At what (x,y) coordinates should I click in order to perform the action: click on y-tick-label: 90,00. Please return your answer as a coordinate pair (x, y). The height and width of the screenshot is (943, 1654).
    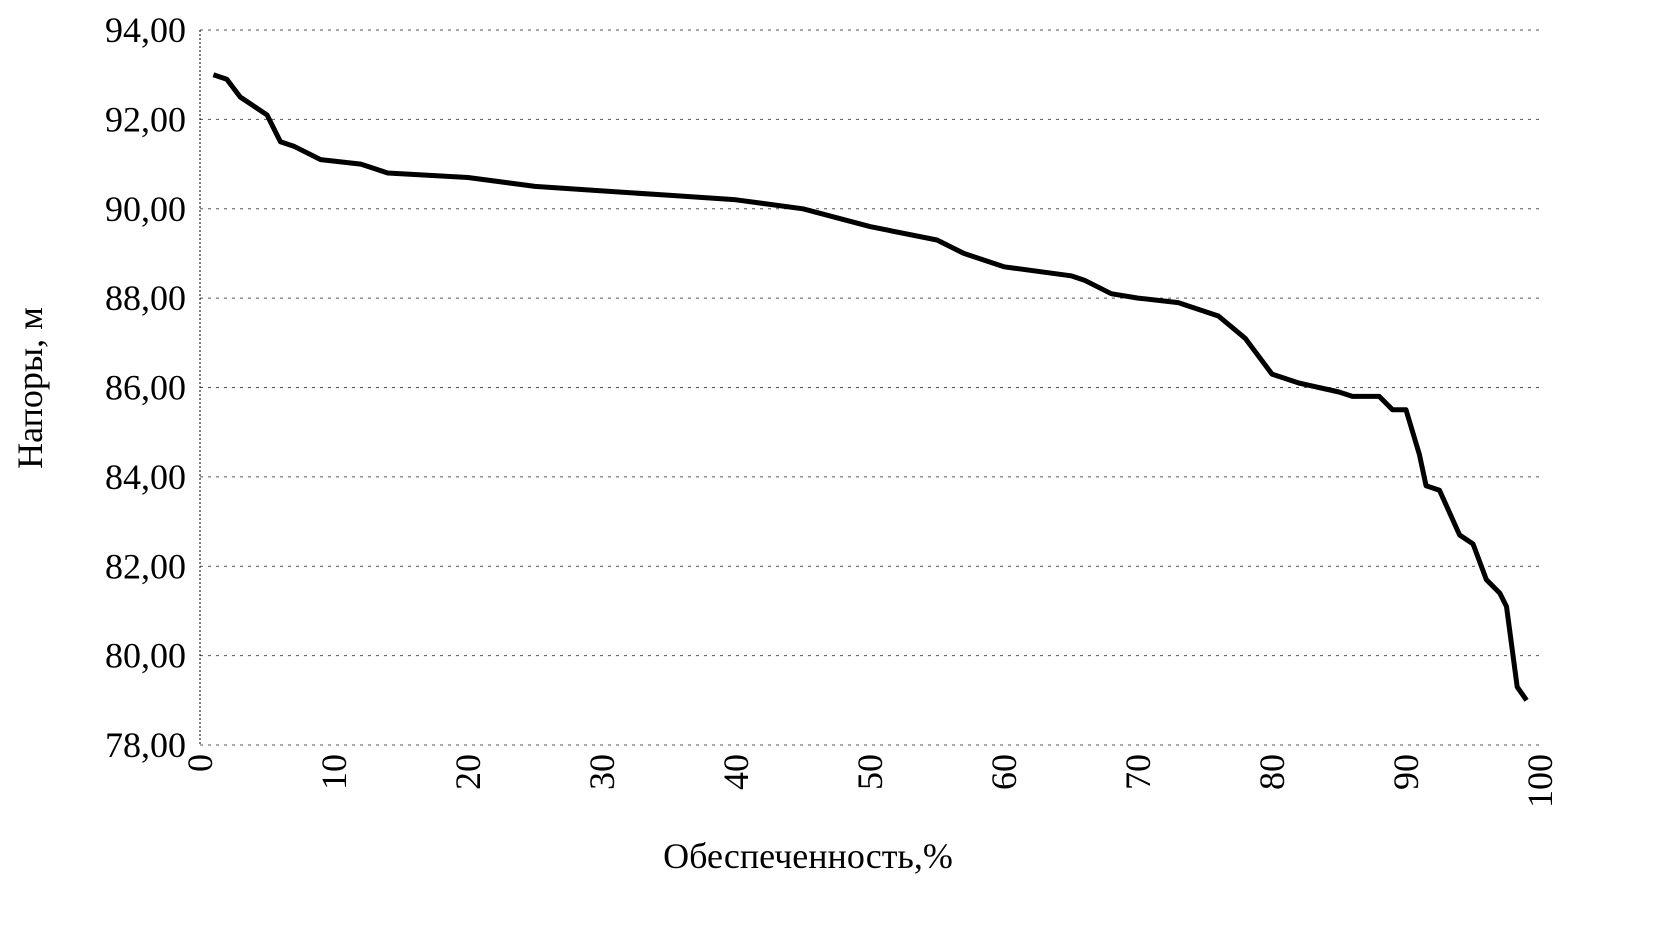
    Looking at the image, I should click on (145, 209).